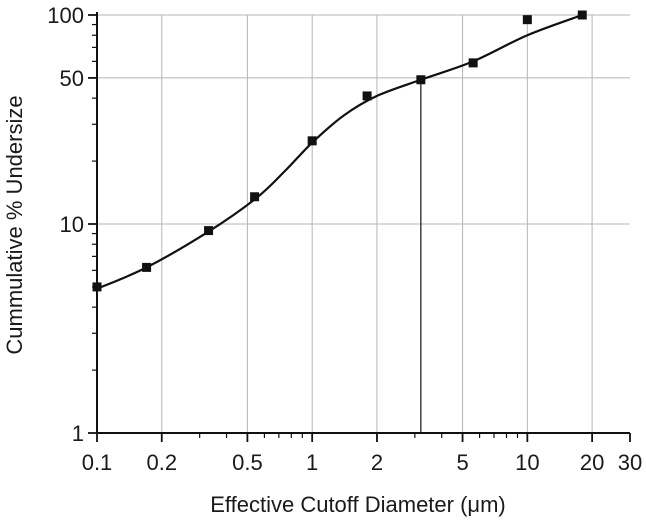  I want to click on x-tick-label: 10, so click(527, 462).